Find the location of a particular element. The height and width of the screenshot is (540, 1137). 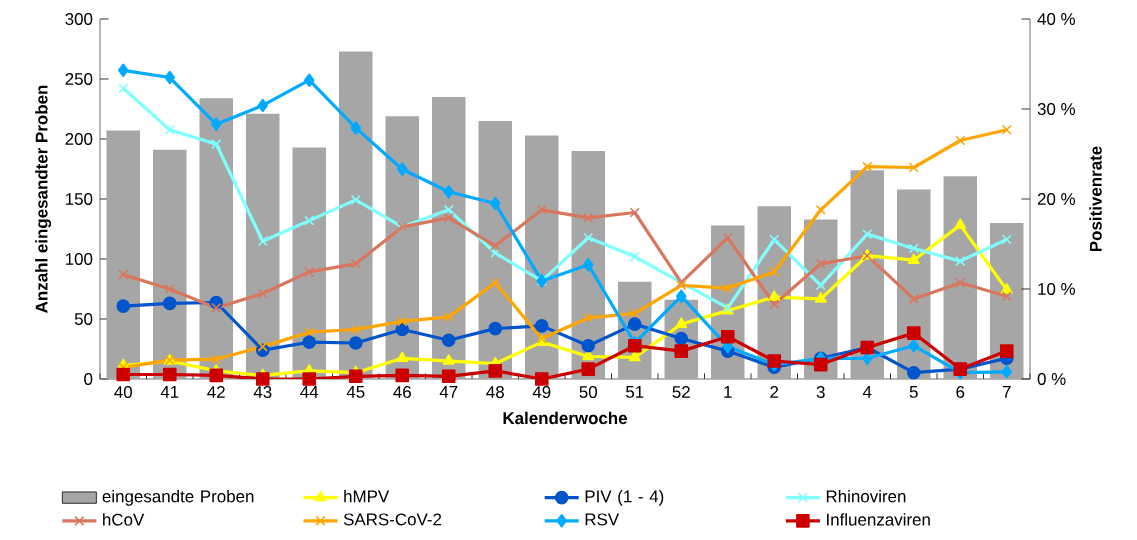

y-tick-label: 50 is located at coordinates (83, 319).